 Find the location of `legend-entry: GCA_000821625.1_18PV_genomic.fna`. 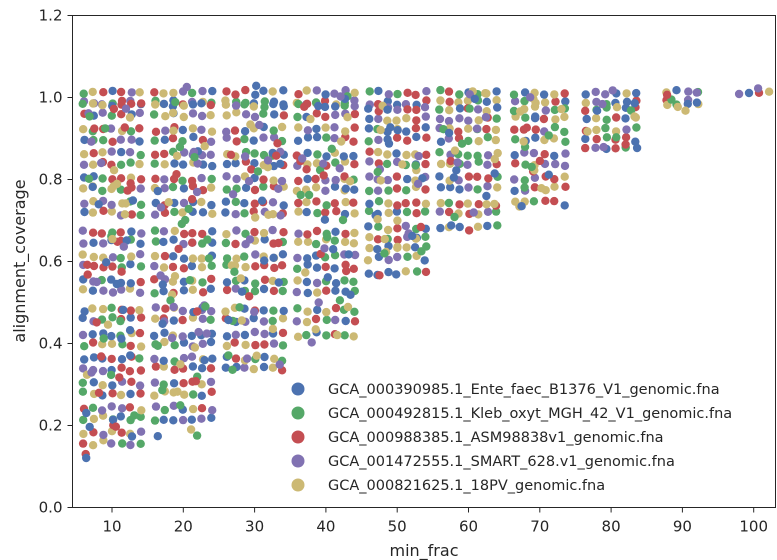

legend-entry: GCA_000821625.1_18PV_genomic.fna is located at coordinates (466, 486).